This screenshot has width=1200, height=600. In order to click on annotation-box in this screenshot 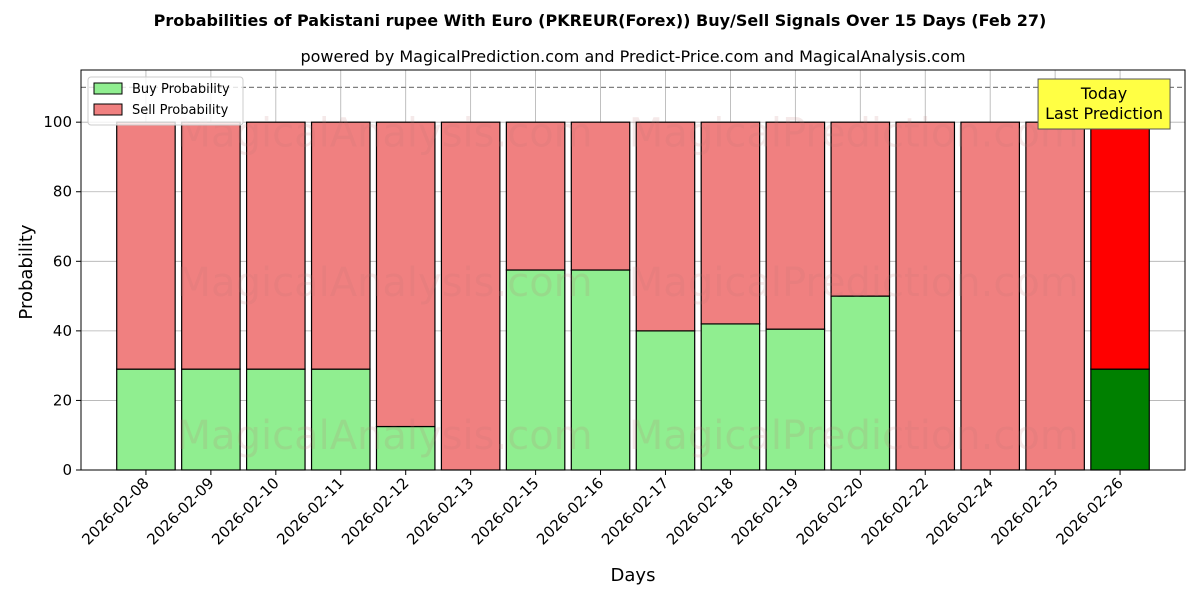, I will do `click(1104, 104)`.